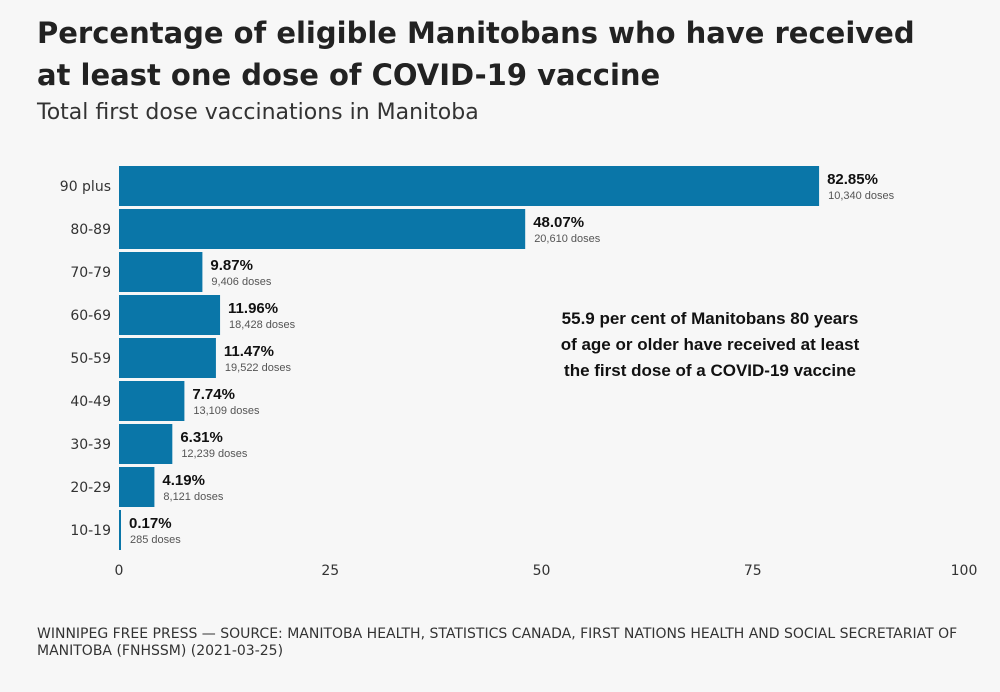  Describe the element at coordinates (119, 571) in the screenshot. I see `x-tick-label: 0` at that location.